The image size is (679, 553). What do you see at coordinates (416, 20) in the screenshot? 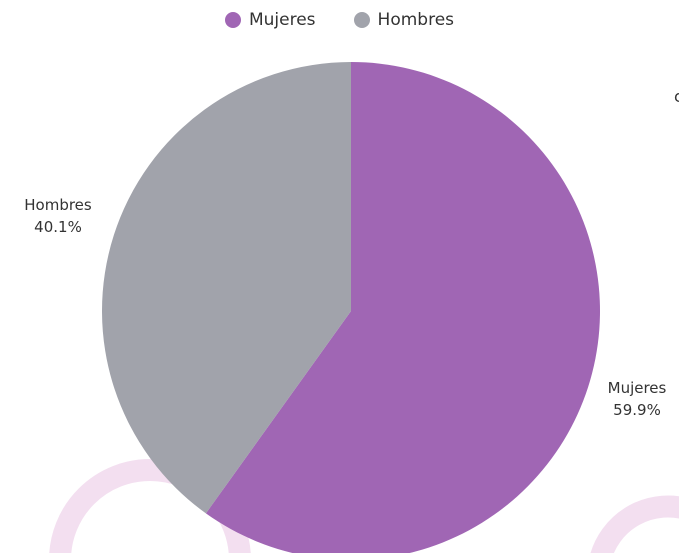
I see `legend-label-hombres: Hombres` at bounding box center [416, 20].